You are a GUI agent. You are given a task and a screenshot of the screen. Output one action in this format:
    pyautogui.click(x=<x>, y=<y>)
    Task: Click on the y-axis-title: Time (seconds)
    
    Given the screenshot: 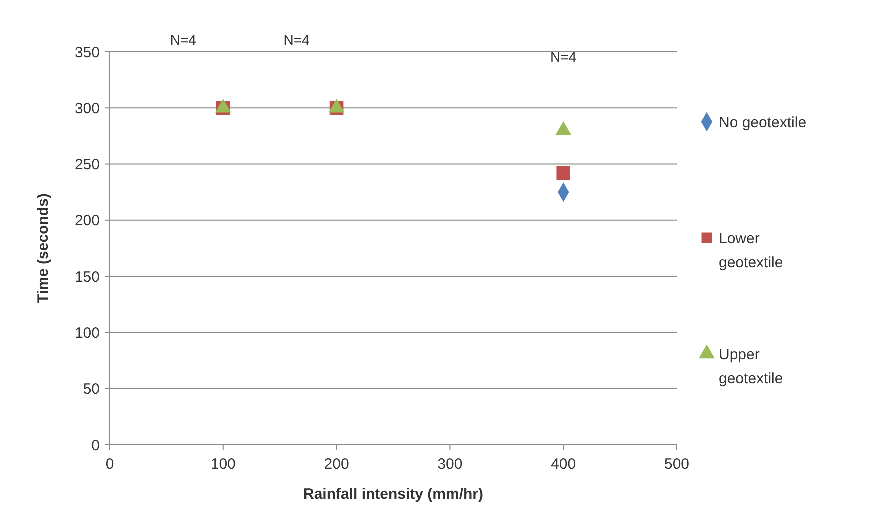 What is the action you would take?
    pyautogui.click(x=43, y=249)
    